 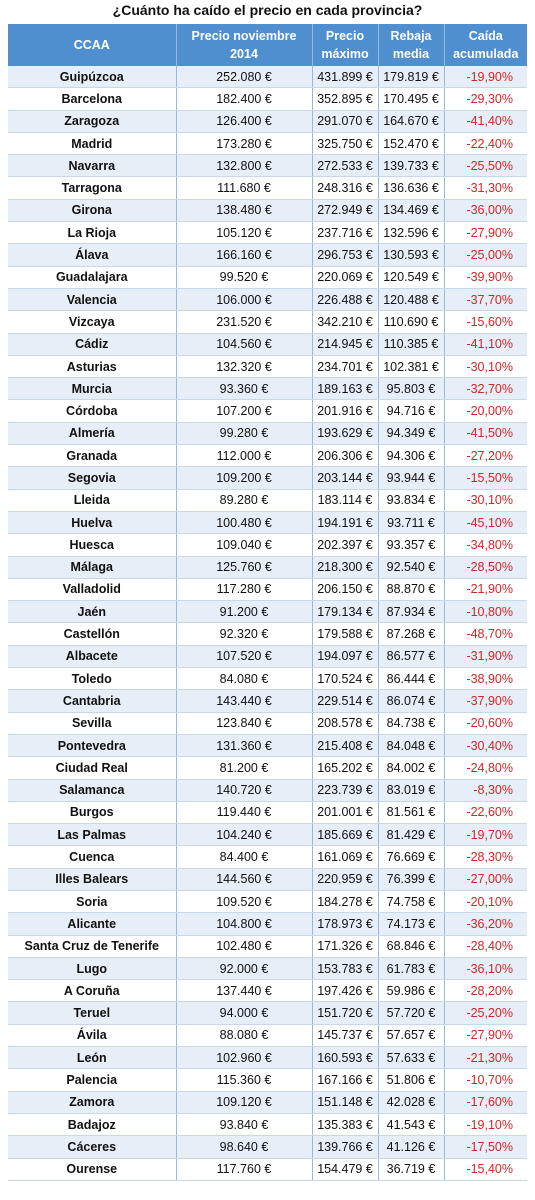 What do you see at coordinates (485, 835) in the screenshot?
I see `caida-acumulada-cell: -19,70%` at bounding box center [485, 835].